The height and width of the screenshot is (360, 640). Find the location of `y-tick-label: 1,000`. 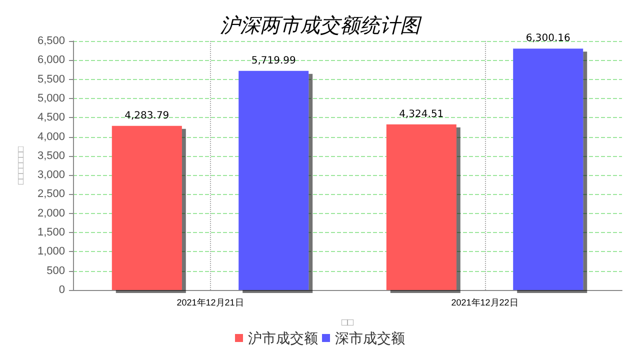

y-tick-label: 1,000 is located at coordinates (51, 252).